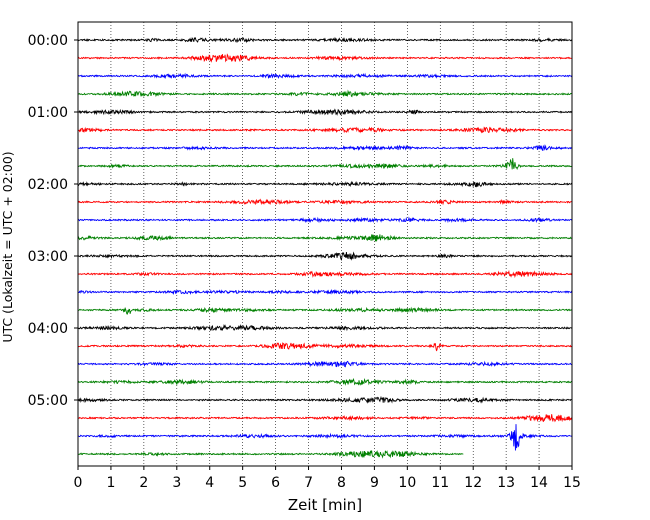 This screenshot has width=650, height=520. Describe the element at coordinates (539, 483) in the screenshot. I see `x-tick-label: 14` at that location.